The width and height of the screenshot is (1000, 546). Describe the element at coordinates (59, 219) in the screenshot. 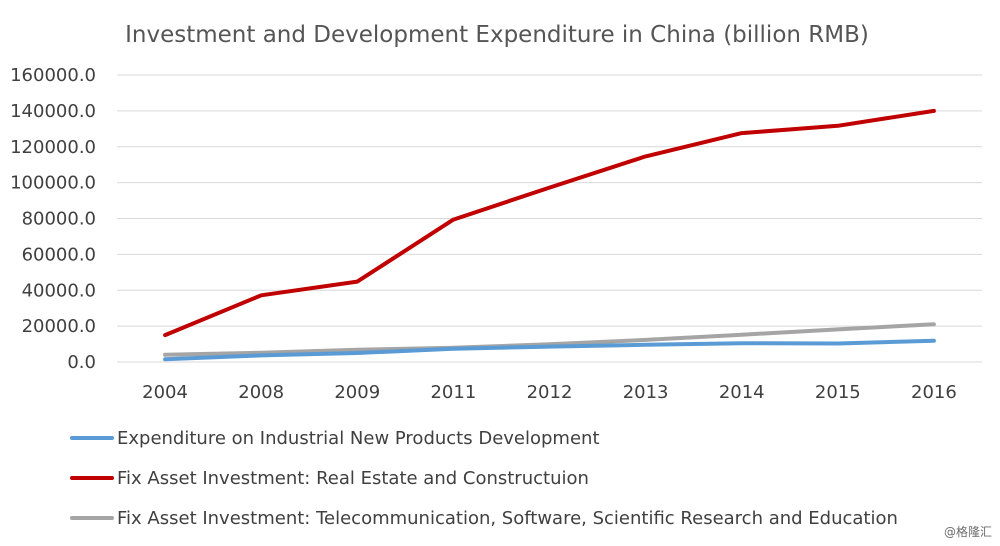

I see `y-tick-label: 80000.0` at that location.